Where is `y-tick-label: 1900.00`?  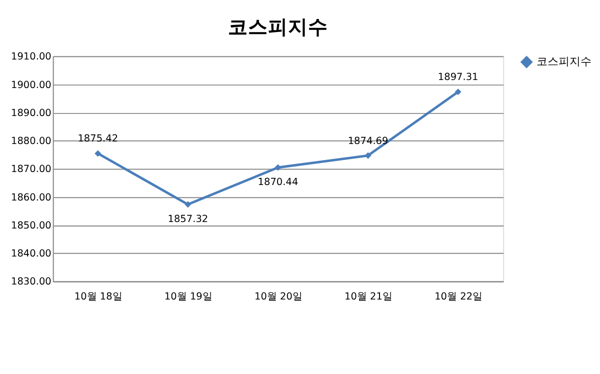 y-tick-label: 1900.00 is located at coordinates (31, 85).